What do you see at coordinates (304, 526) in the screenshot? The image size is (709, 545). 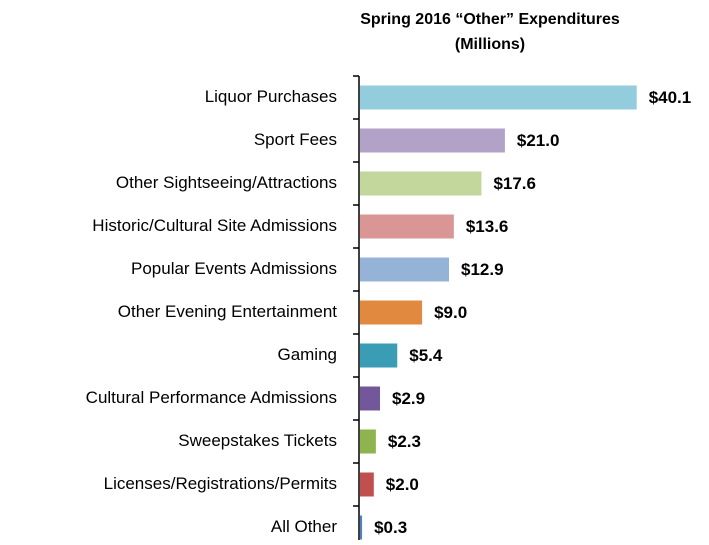 I see `category-label: All Other` at bounding box center [304, 526].